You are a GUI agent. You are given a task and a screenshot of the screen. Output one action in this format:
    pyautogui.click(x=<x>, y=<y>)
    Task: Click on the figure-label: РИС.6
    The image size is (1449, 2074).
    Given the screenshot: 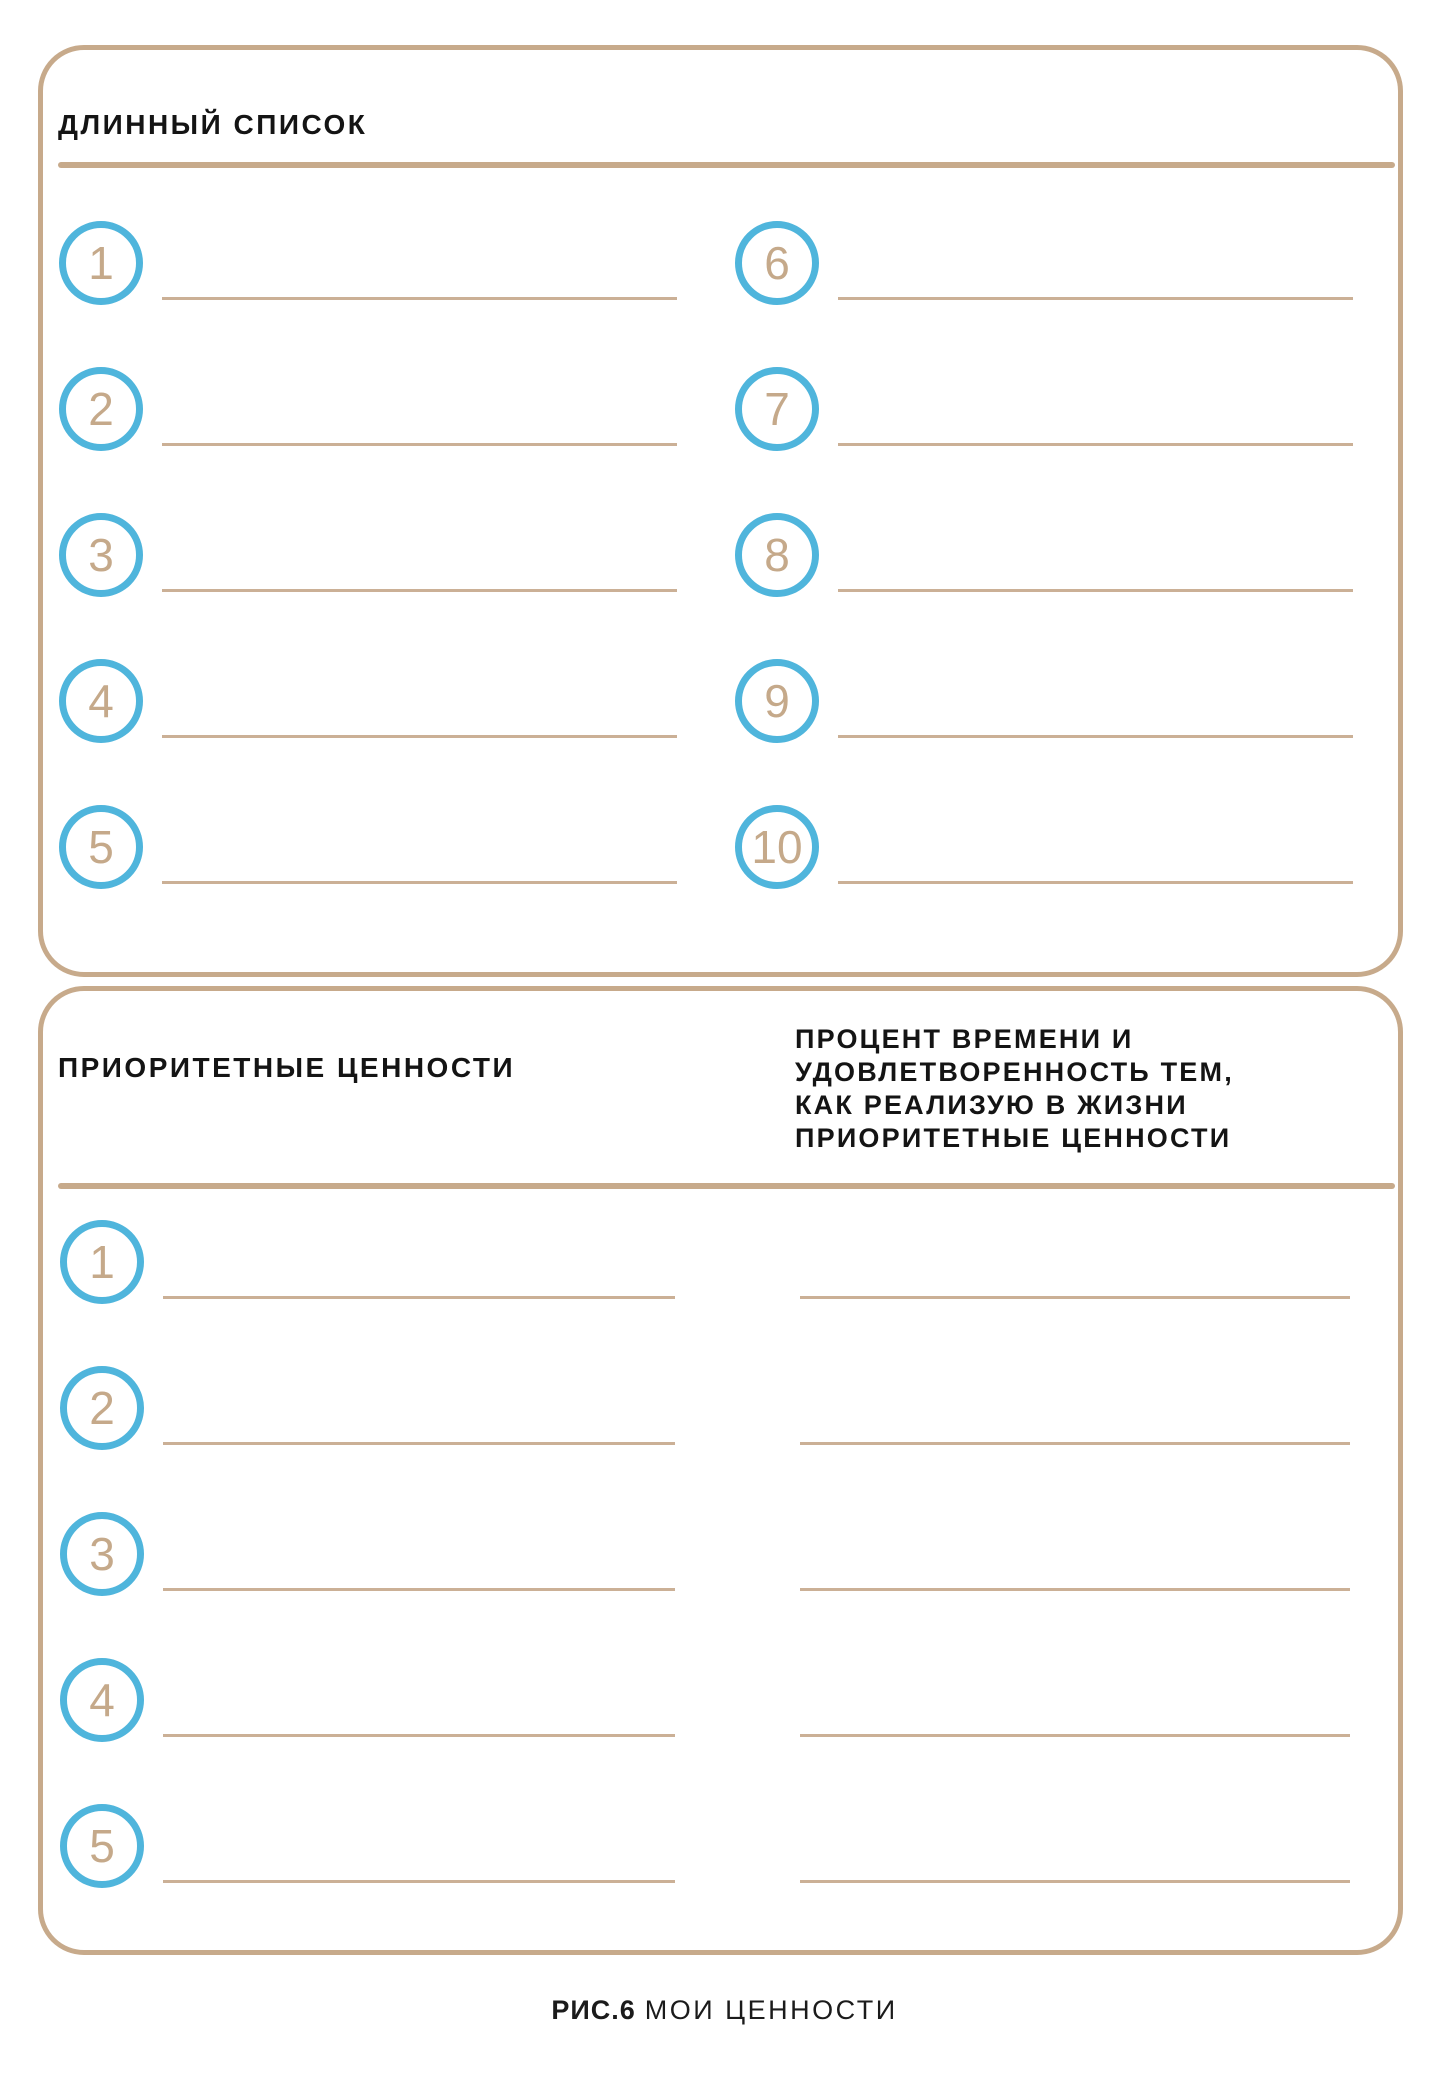 What is the action you would take?
    pyautogui.click(x=593, y=2010)
    